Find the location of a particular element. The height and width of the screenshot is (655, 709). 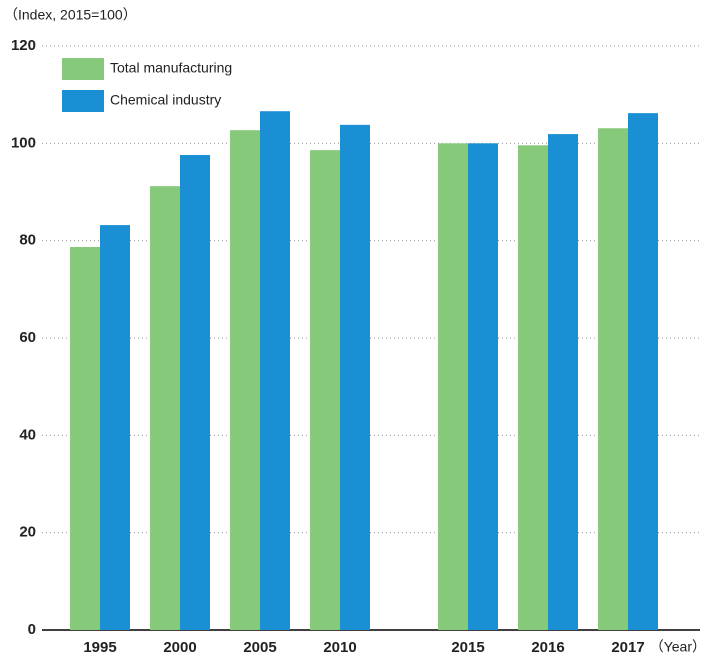

y-tick-label: 100 is located at coordinates (23, 142).